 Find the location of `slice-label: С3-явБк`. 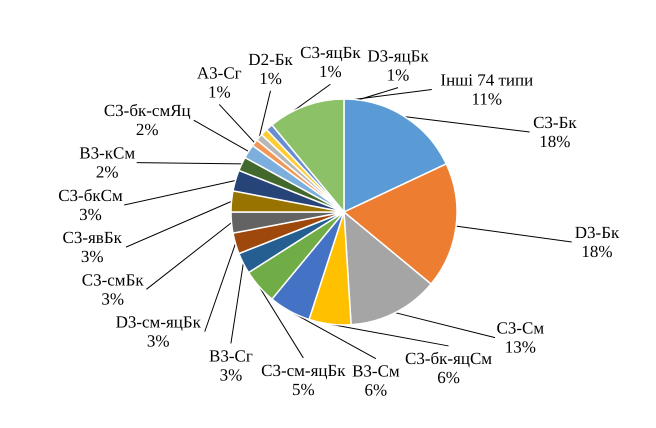

slice-label: С3-явБк is located at coordinates (92, 238).